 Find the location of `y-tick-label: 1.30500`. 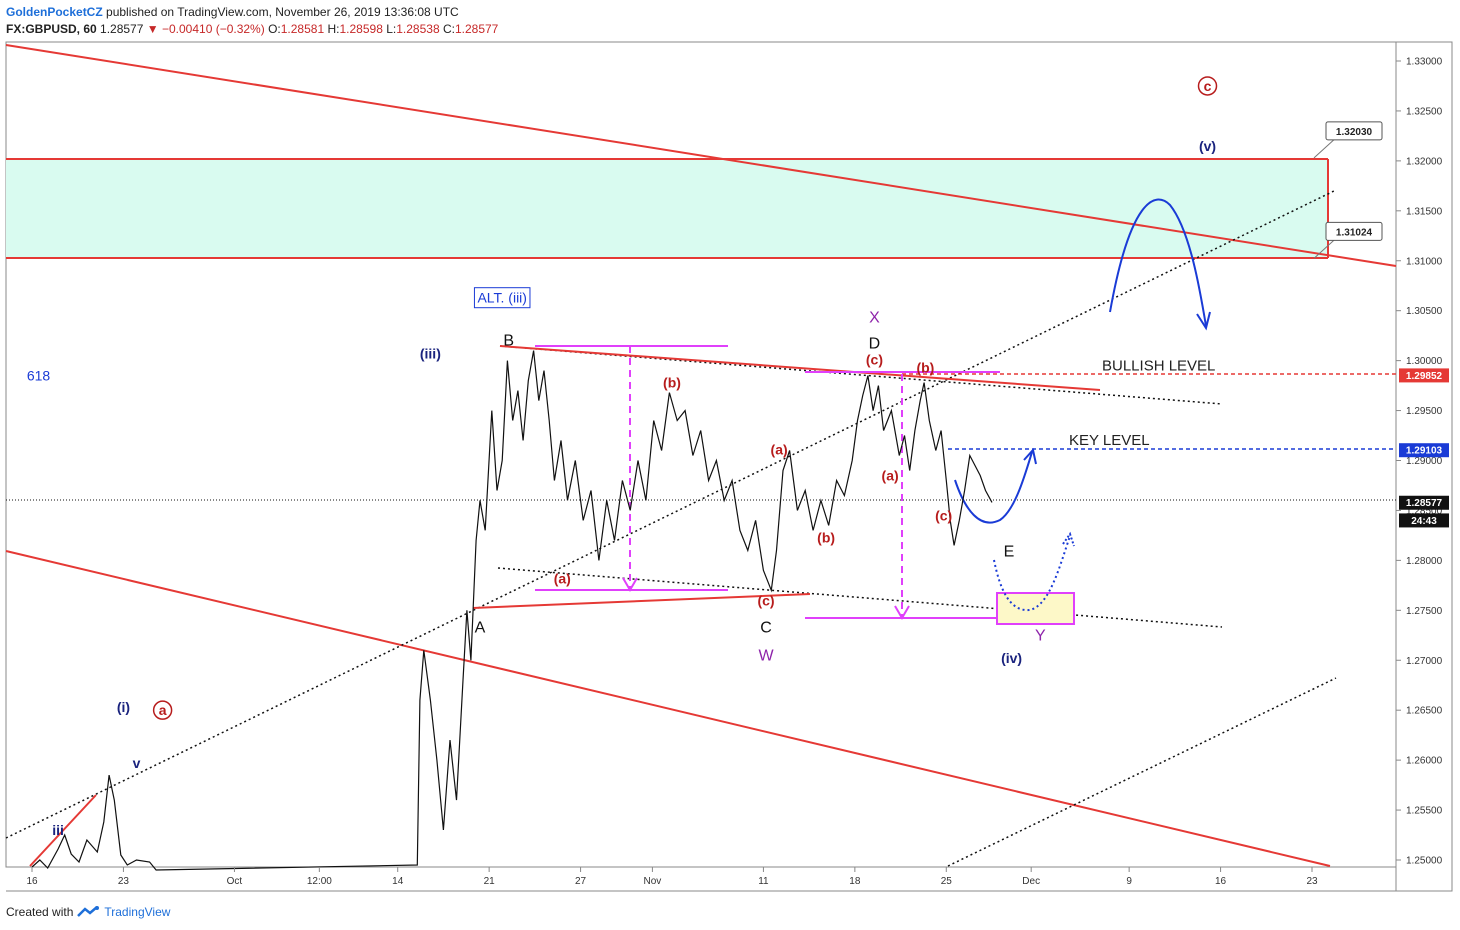

y-tick-label: 1.30500 is located at coordinates (1424, 311).